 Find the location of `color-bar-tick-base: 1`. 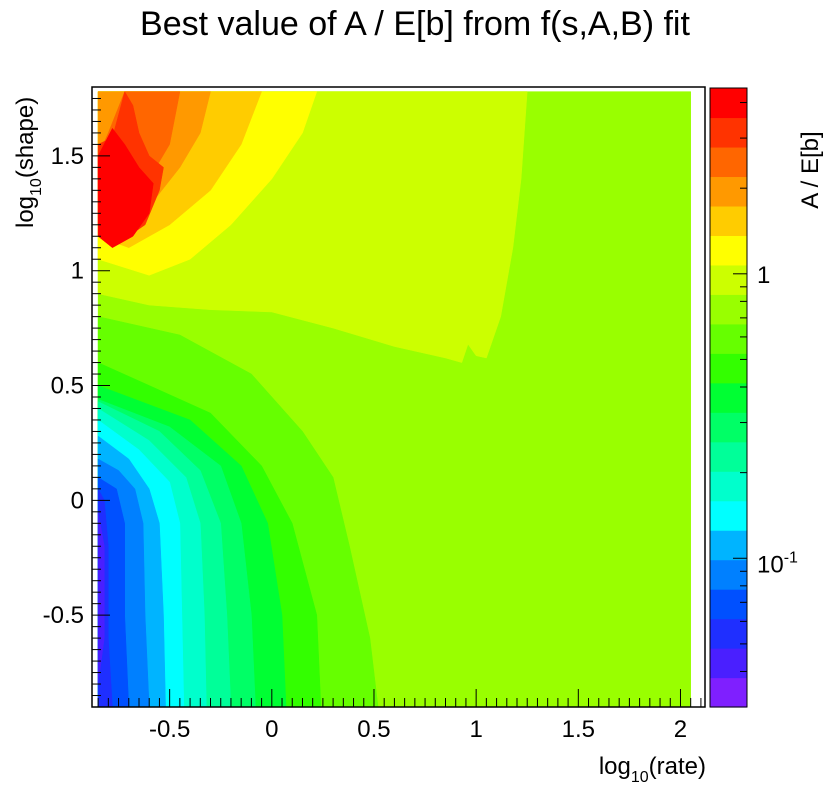

color-bar-tick-base: 1 is located at coordinates (763, 275).